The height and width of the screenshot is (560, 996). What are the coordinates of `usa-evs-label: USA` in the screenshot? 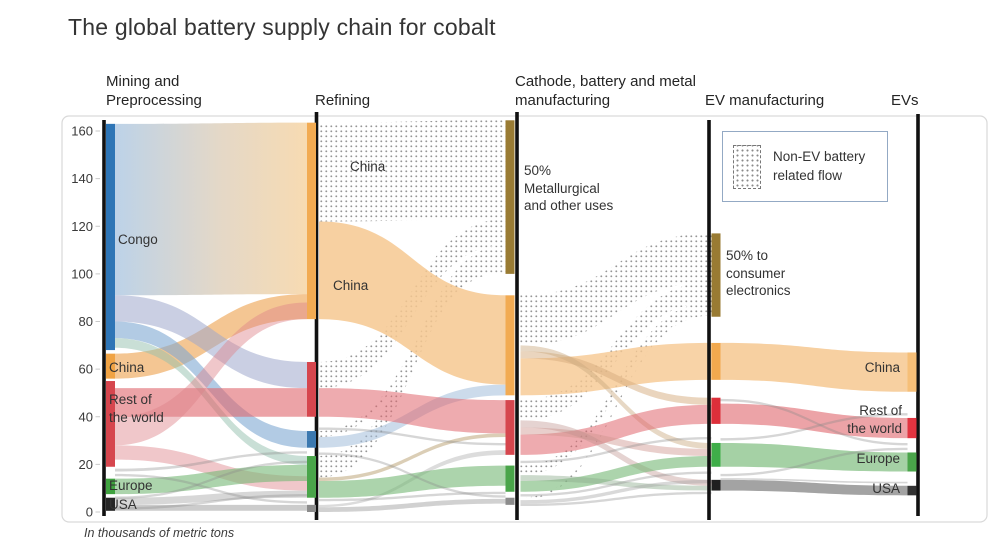 It's located at (886, 488).